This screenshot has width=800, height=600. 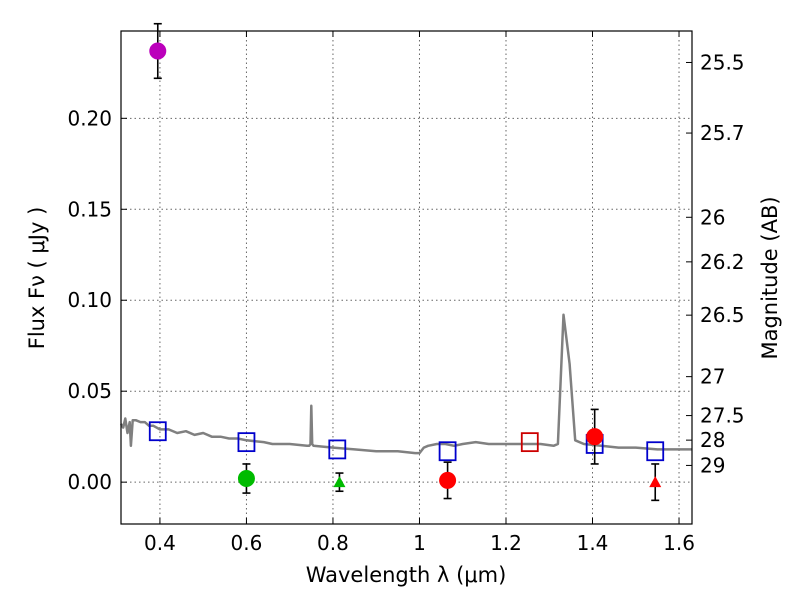 I want to click on x-axis-label: Wavelength λ (μm), so click(x=406, y=575).